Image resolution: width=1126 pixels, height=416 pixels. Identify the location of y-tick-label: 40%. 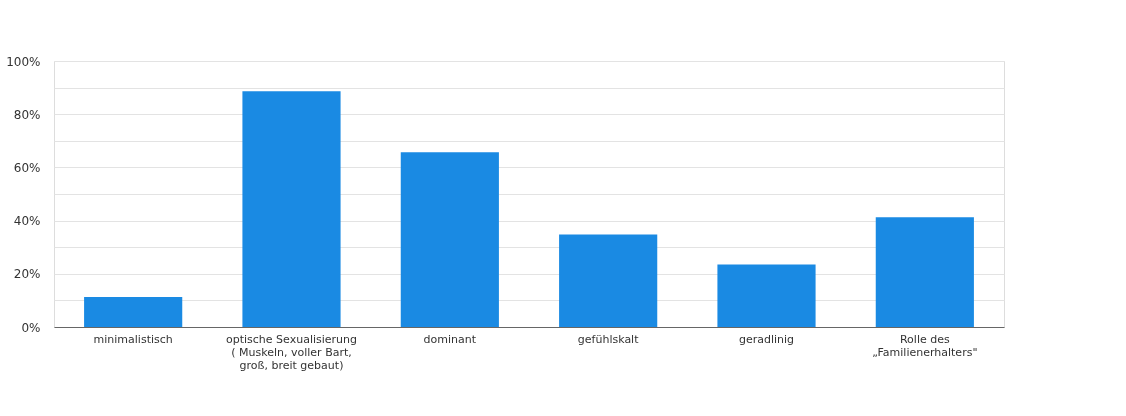
(27, 221).